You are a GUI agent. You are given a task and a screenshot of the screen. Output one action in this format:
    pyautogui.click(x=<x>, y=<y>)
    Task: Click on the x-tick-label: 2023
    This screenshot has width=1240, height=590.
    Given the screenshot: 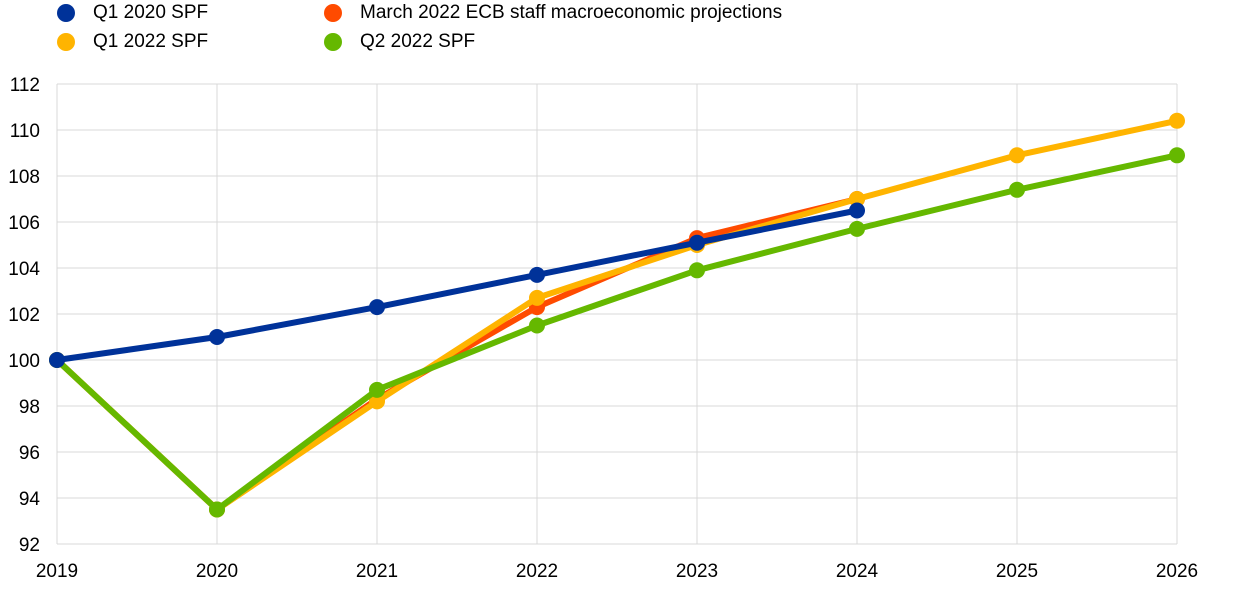 What is the action you would take?
    pyautogui.click(x=697, y=571)
    